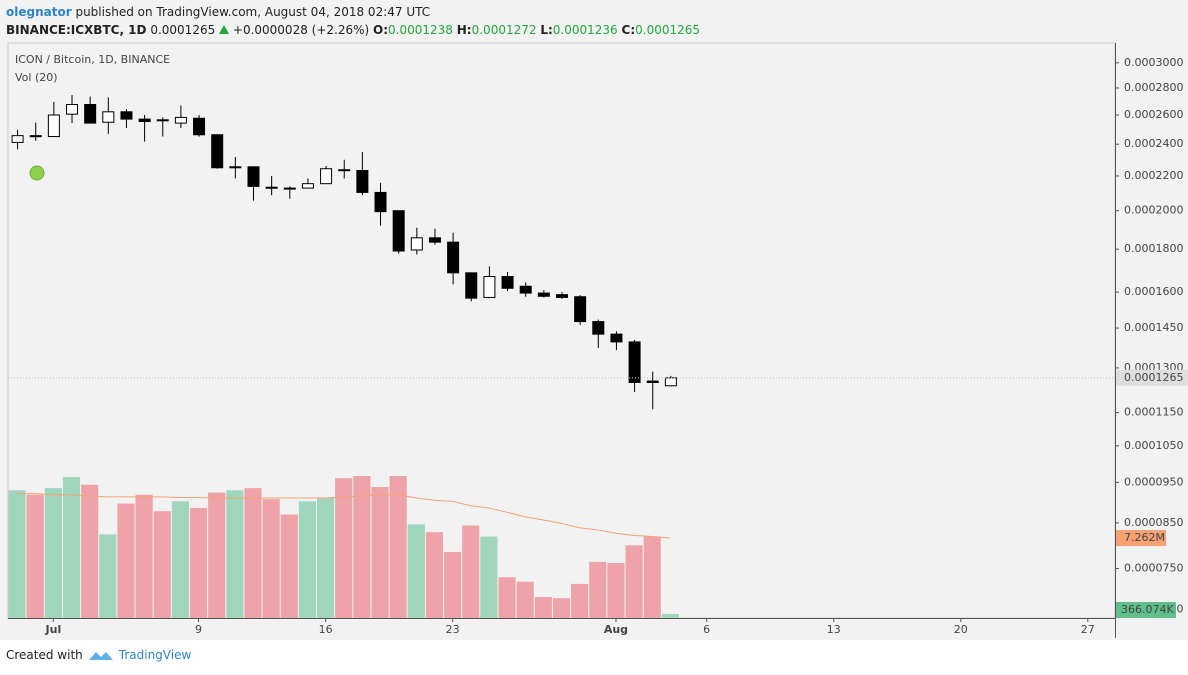  Describe the element at coordinates (464, 30) in the screenshot. I see `high-label: H:` at that location.